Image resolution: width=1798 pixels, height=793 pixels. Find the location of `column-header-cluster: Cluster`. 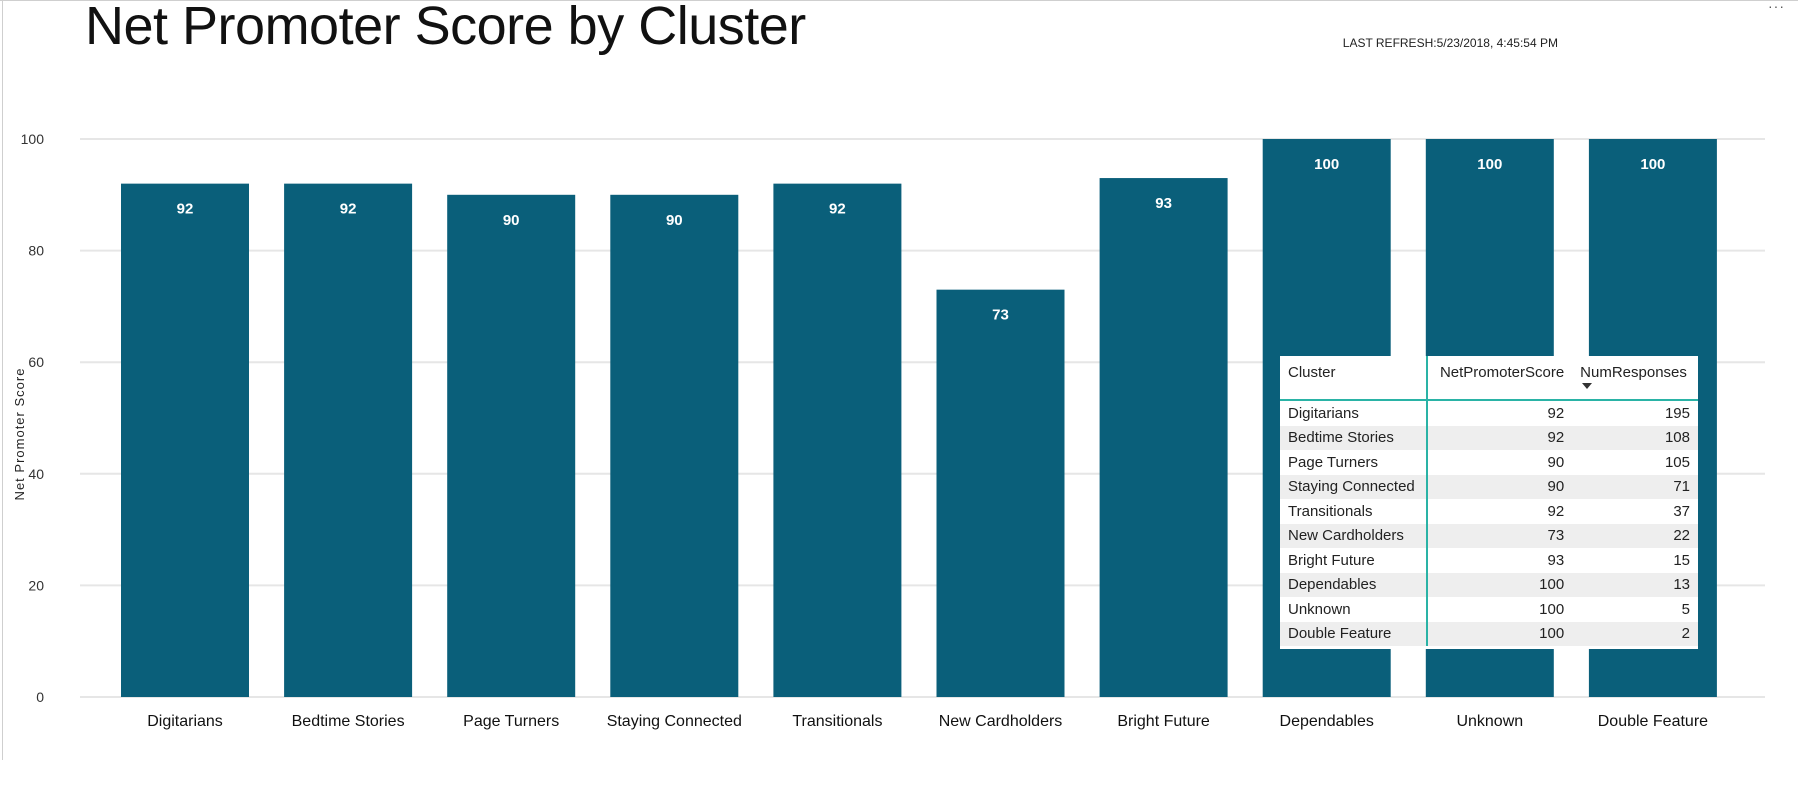

column-header-cluster: Cluster is located at coordinates (1354, 378).